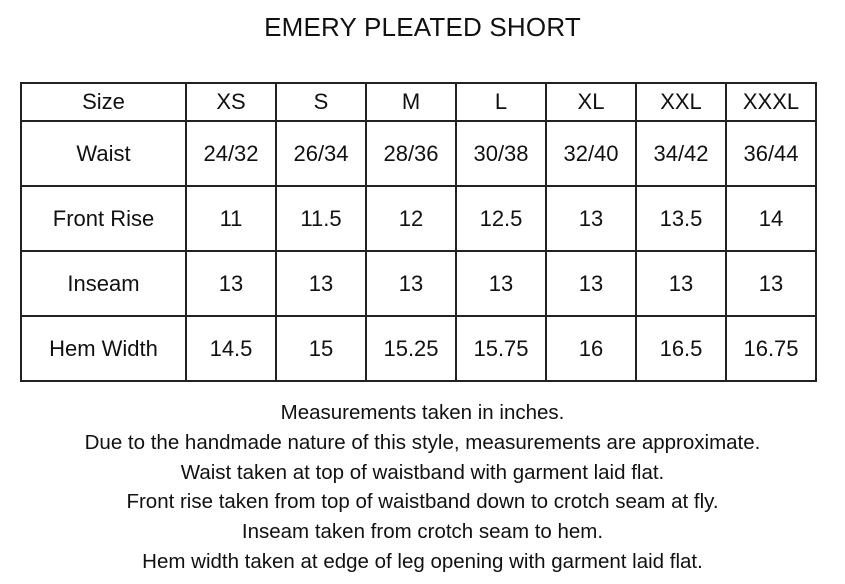 This screenshot has height=584, width=845. Describe the element at coordinates (771, 348) in the screenshot. I see `table-cell: 16.75` at that location.